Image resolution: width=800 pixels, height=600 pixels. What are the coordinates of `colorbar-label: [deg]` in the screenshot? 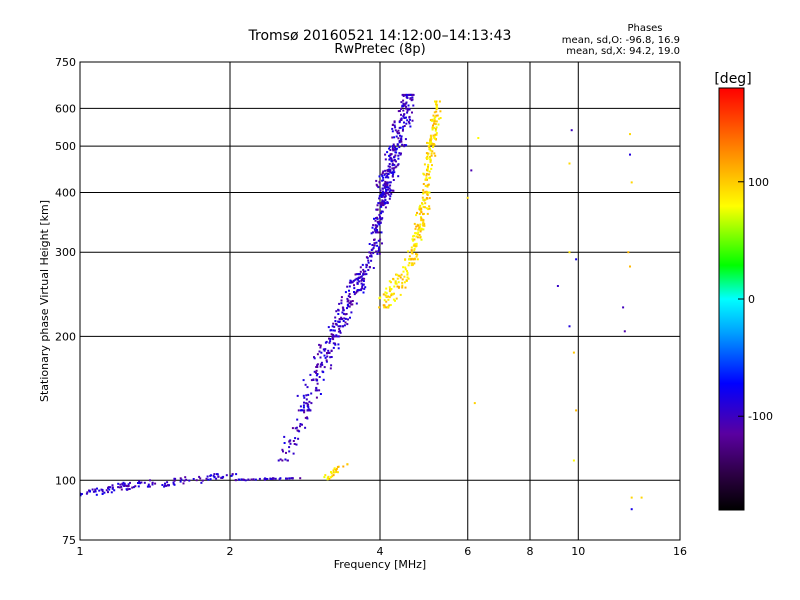 It's located at (732, 79).